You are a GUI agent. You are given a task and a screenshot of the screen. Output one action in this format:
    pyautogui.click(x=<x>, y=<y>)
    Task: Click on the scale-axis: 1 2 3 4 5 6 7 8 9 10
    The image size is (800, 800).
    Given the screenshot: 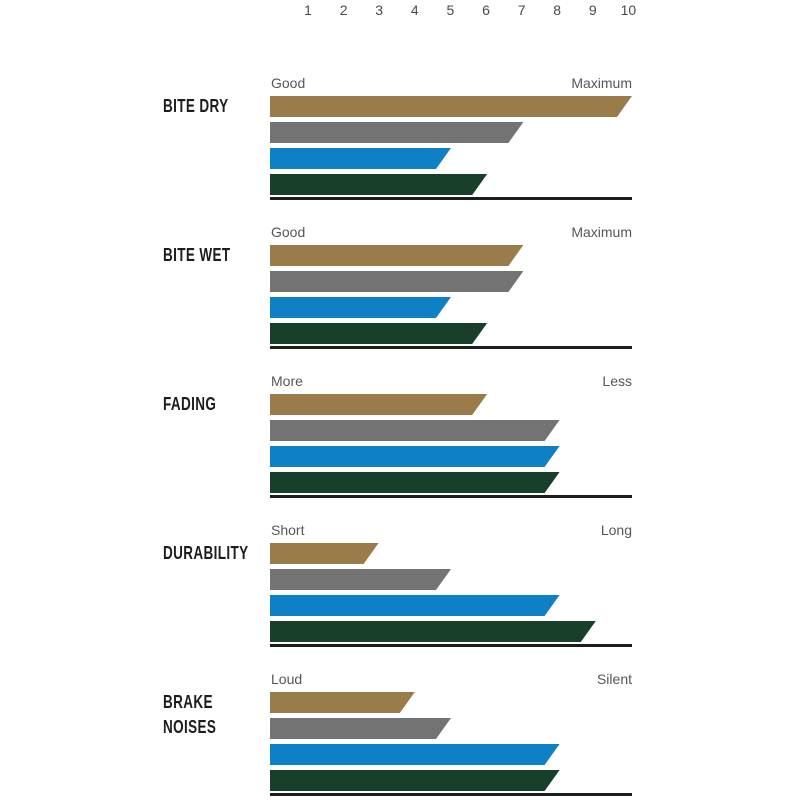 What is the action you would take?
    pyautogui.click(x=453, y=10)
    